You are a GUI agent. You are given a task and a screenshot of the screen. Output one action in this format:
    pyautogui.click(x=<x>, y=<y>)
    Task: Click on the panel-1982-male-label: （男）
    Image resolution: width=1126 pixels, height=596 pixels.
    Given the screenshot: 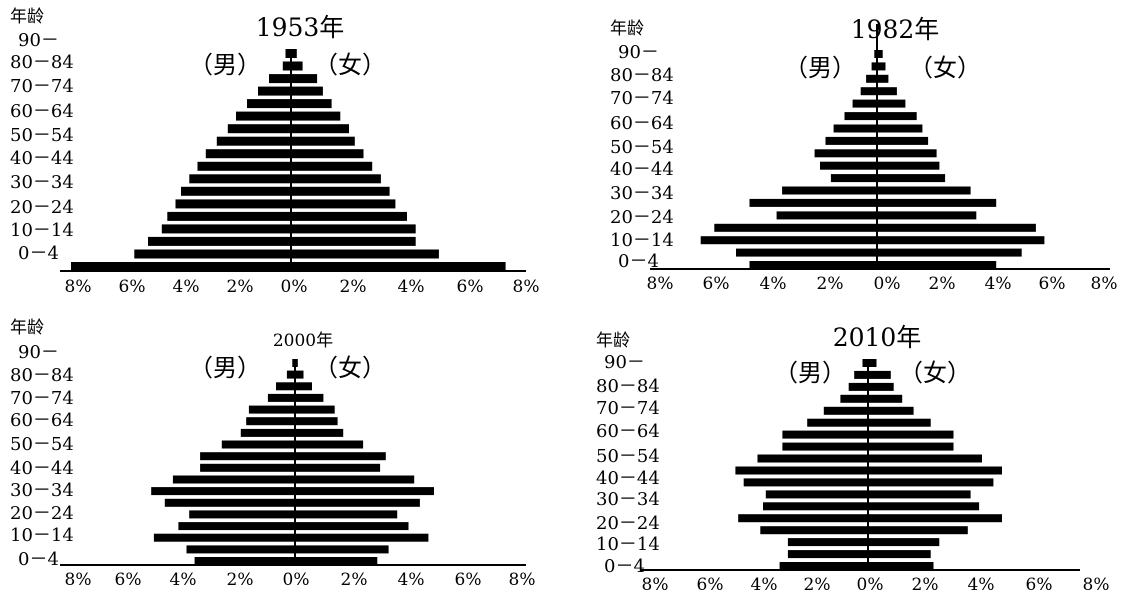 What is the action you would take?
    pyautogui.click(x=820, y=68)
    